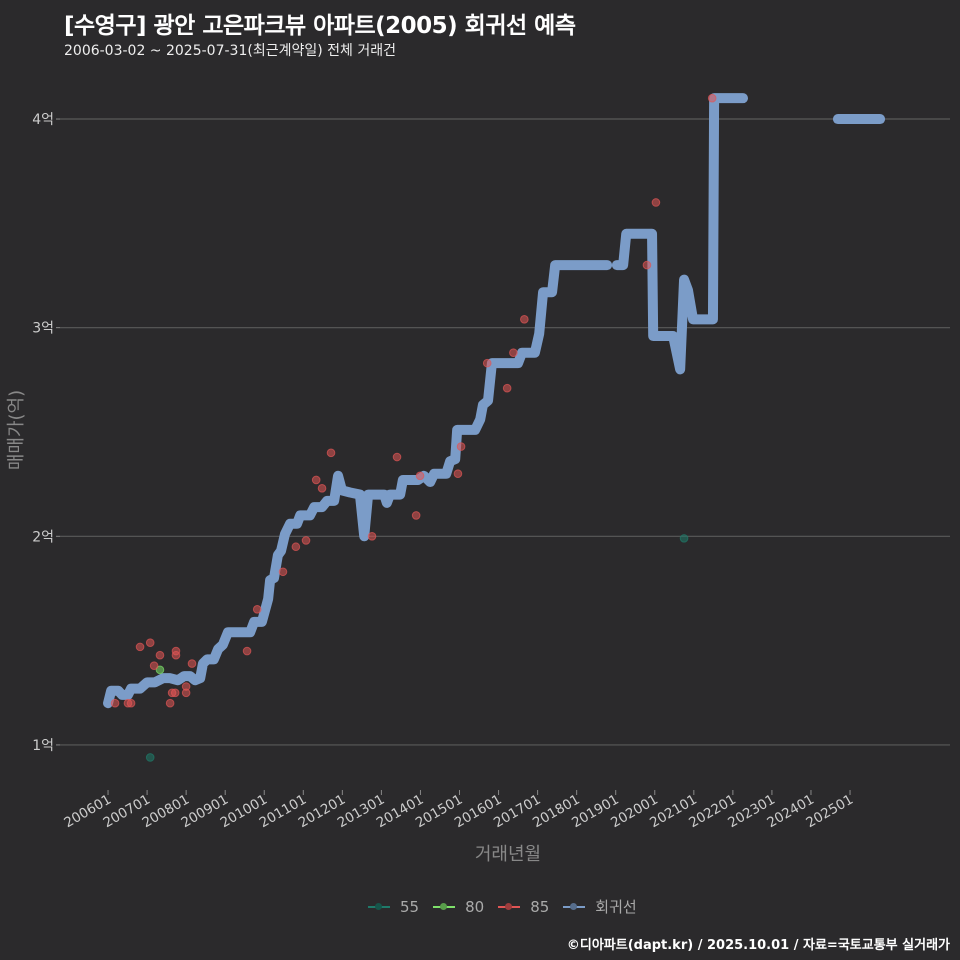 The image size is (960, 960). What do you see at coordinates (43, 746) in the screenshot?
I see `y-tick-label: 1억` at bounding box center [43, 746].